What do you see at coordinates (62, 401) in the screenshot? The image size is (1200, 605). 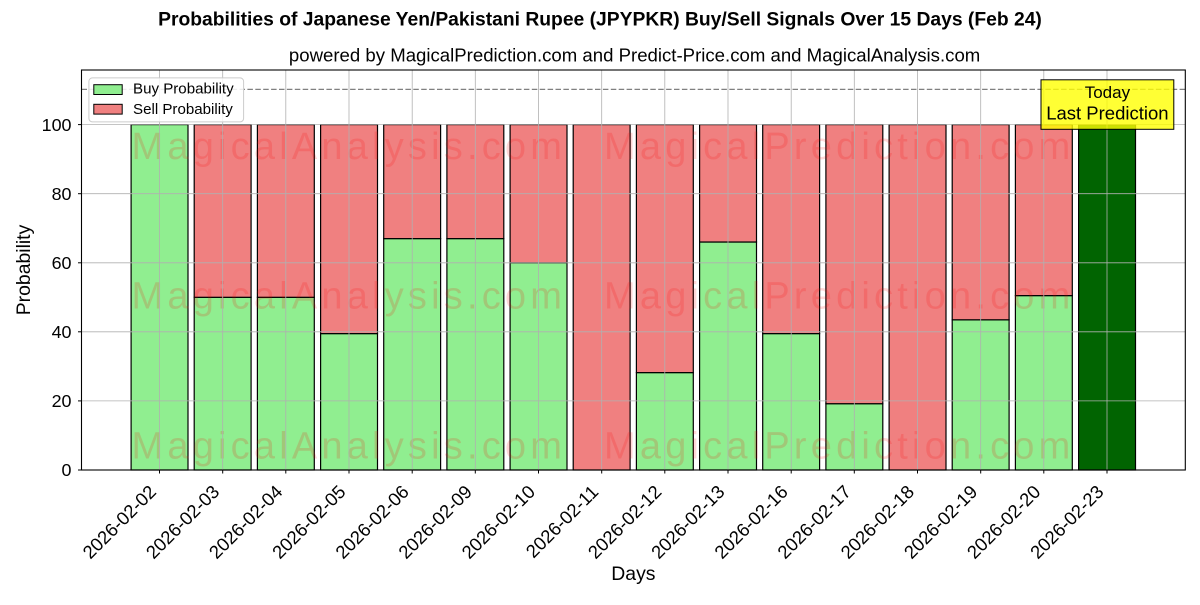 I see `svg-text: 20` at bounding box center [62, 401].